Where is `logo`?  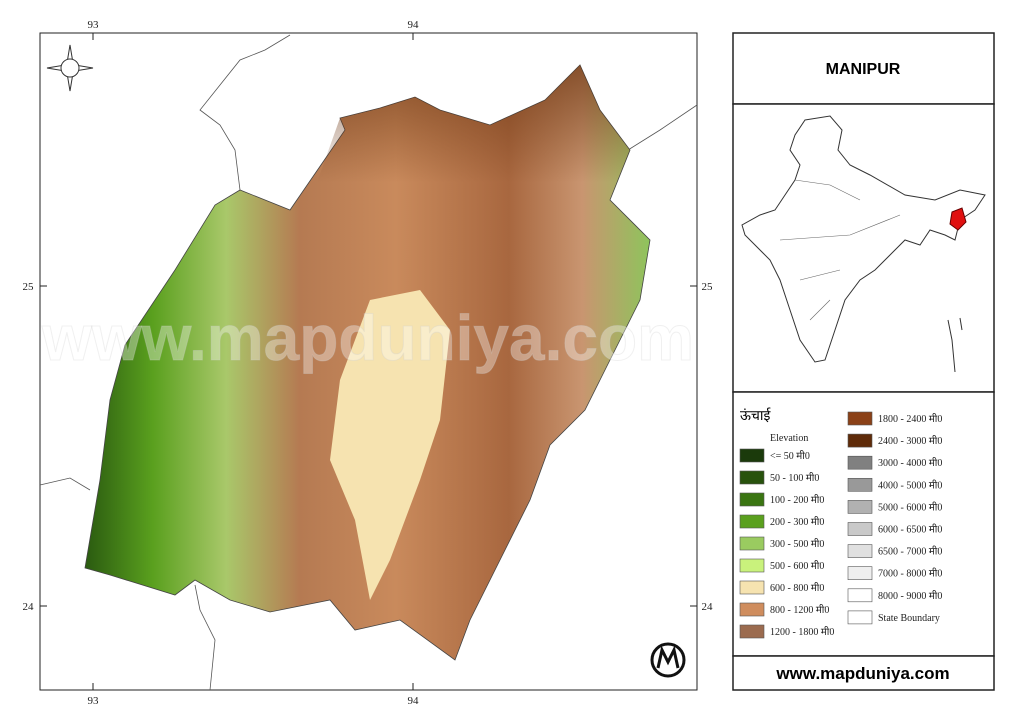 logo is located at coordinates (668, 660).